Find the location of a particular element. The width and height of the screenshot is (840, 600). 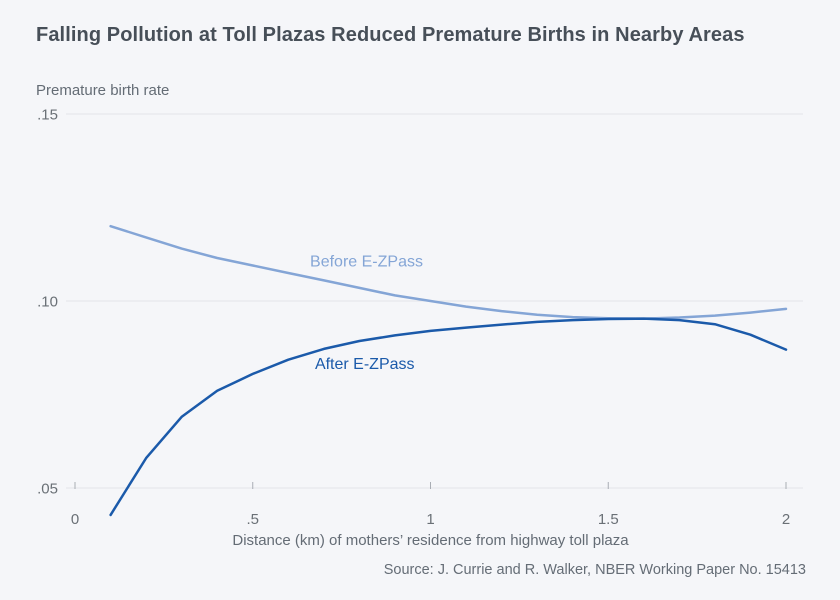

x-tick-label: .5 is located at coordinates (252, 519).